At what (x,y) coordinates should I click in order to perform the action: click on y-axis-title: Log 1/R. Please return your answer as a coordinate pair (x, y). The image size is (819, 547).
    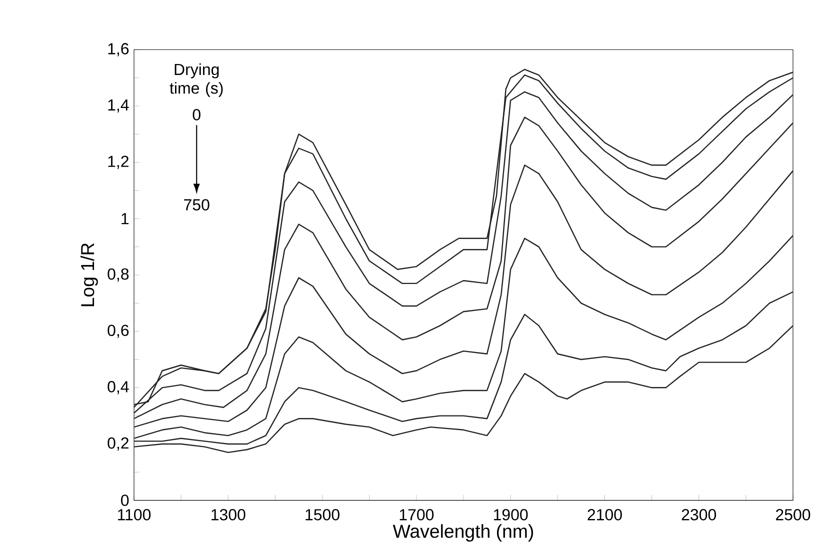
    Looking at the image, I should click on (89, 274).